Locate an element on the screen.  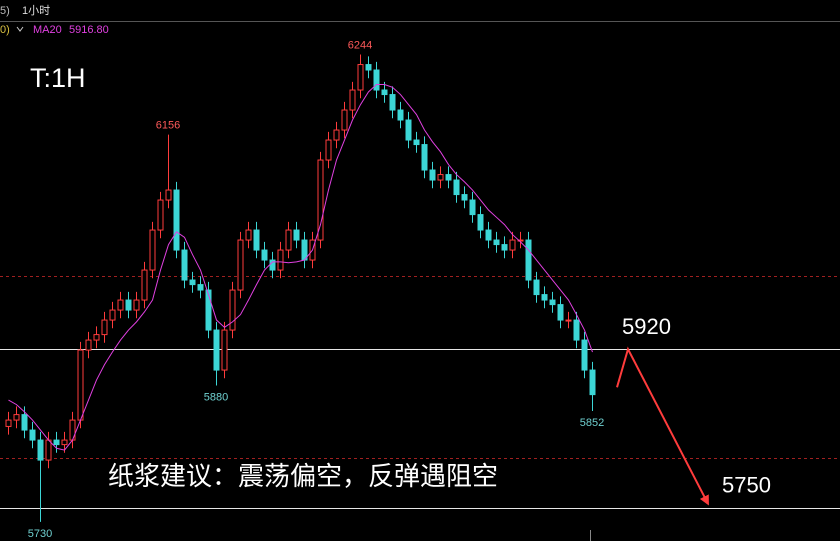
timeframe-label: T:1H is located at coordinates (58, 78).